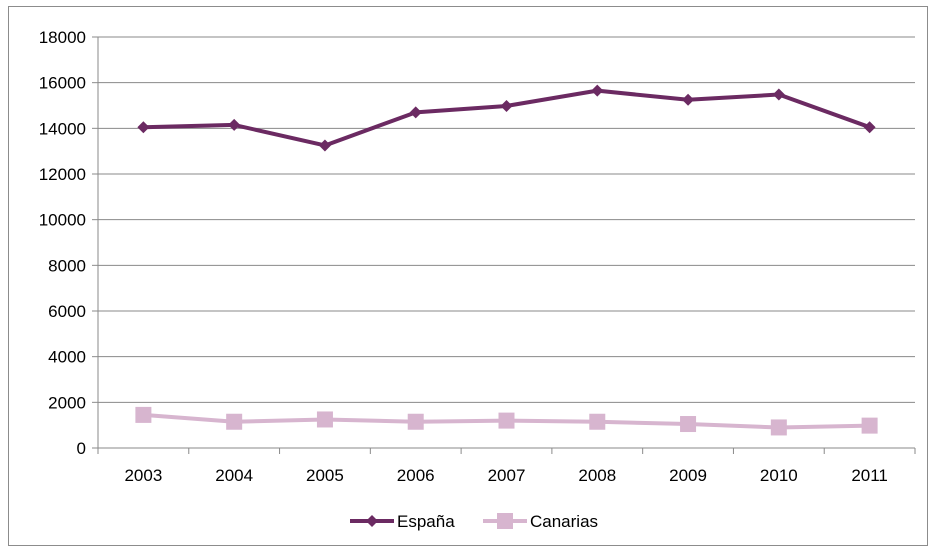 Image resolution: width=930 pixels, height=546 pixels. I want to click on series-line-espa-a, so click(507, 118).